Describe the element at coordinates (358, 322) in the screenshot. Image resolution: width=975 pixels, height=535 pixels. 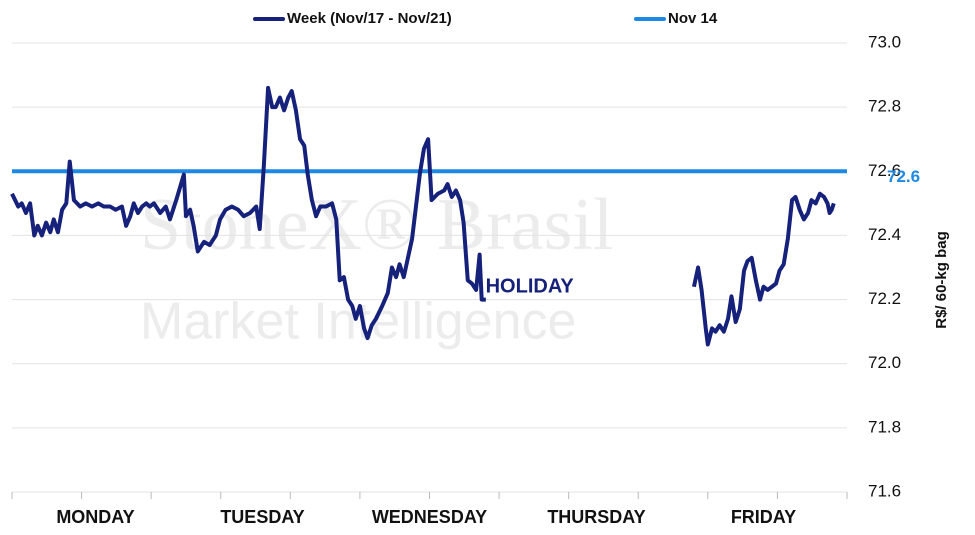
I see `watermark: Market Intelligence` at that location.